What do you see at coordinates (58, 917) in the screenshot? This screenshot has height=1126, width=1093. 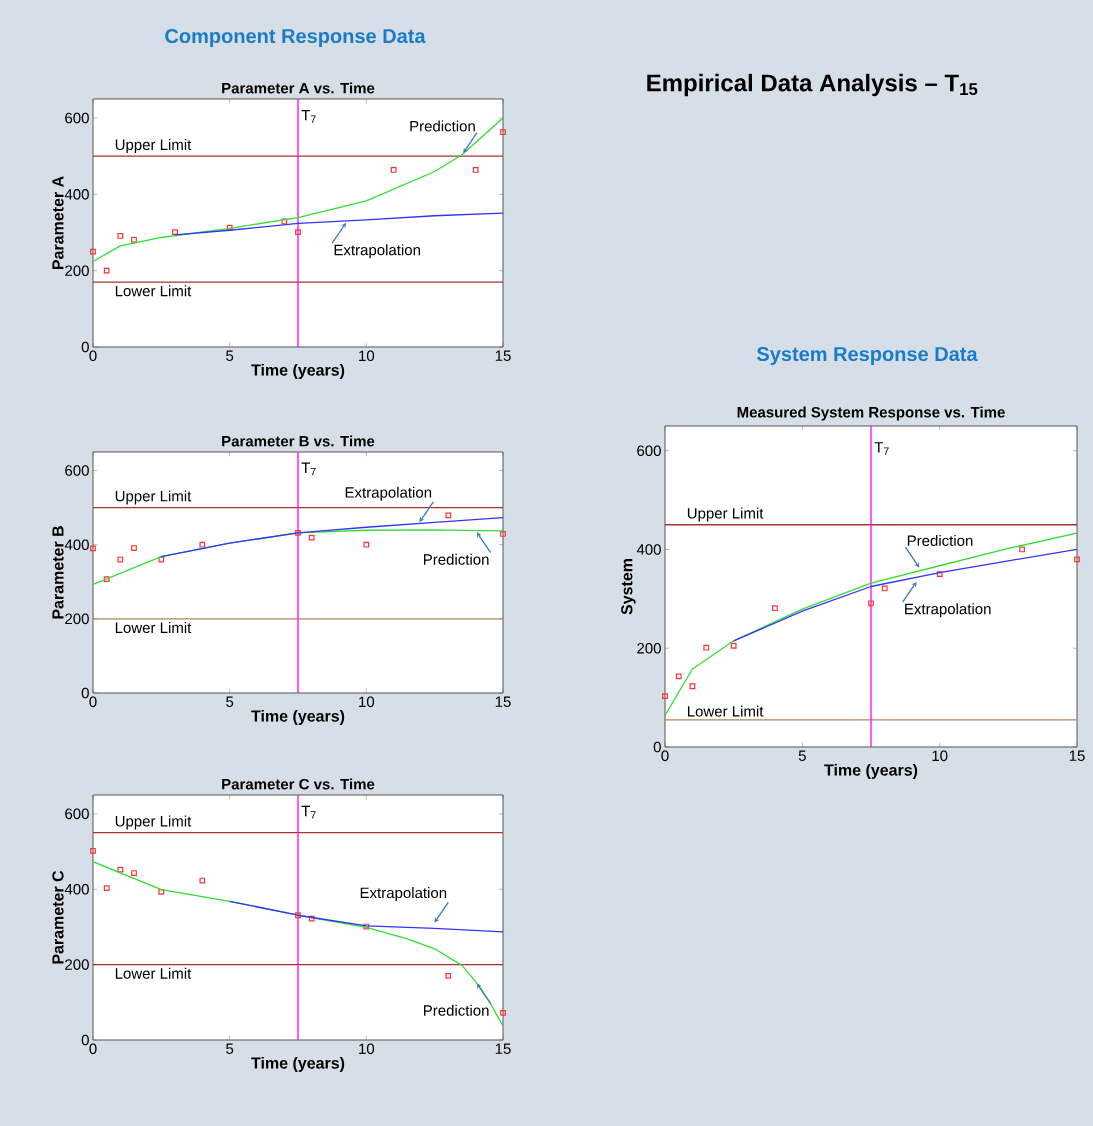 I see `y-axis-title: Parameter C` at bounding box center [58, 917].